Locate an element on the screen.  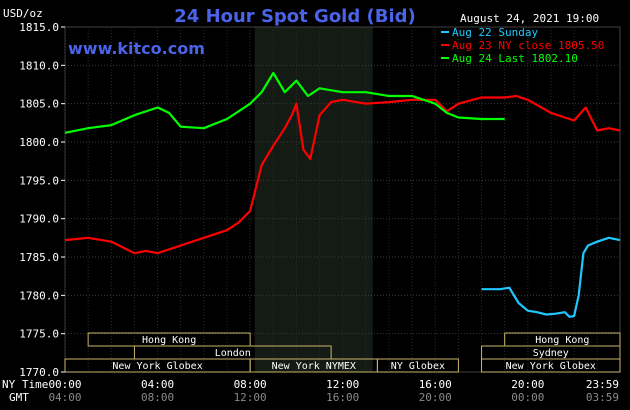
legend-item: Aug 24 Last 1802.10 is located at coordinates (509, 58).